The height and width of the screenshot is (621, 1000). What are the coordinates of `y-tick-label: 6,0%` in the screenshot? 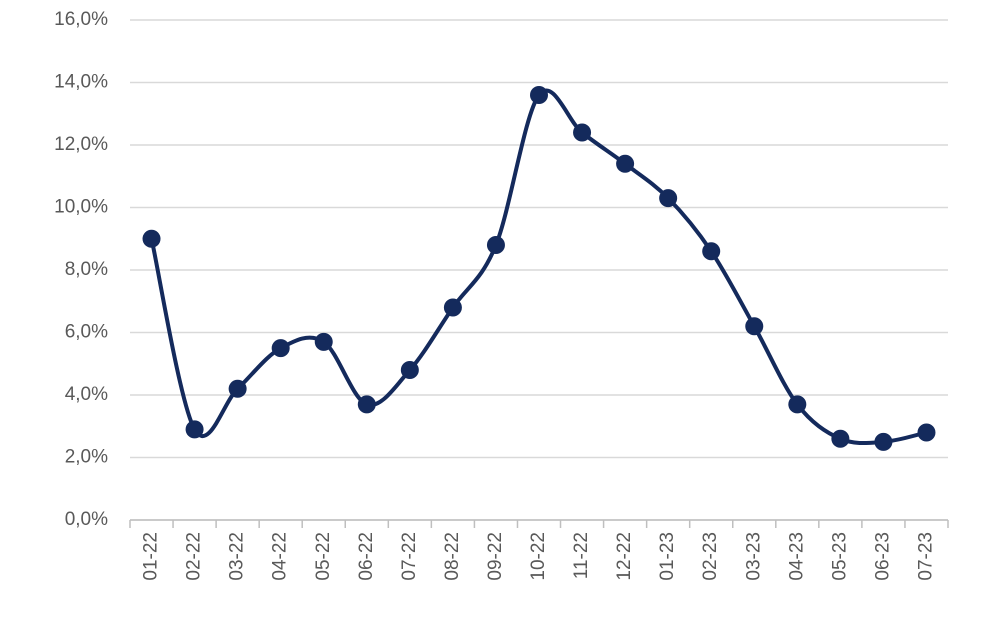 It's located at (86, 332).